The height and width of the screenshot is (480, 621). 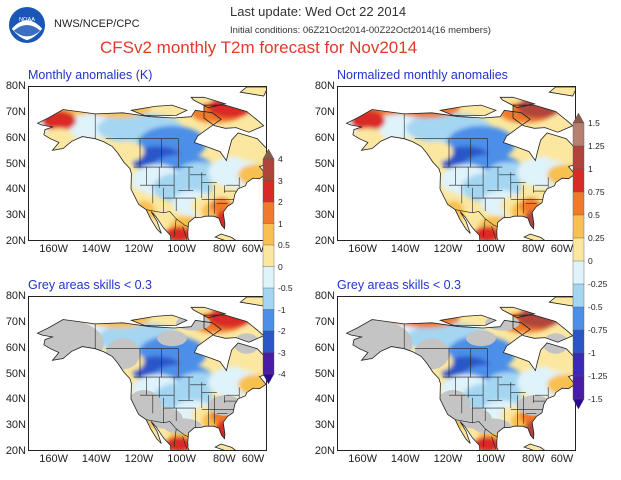 I want to click on colorbar-label: 4, so click(x=280, y=159).